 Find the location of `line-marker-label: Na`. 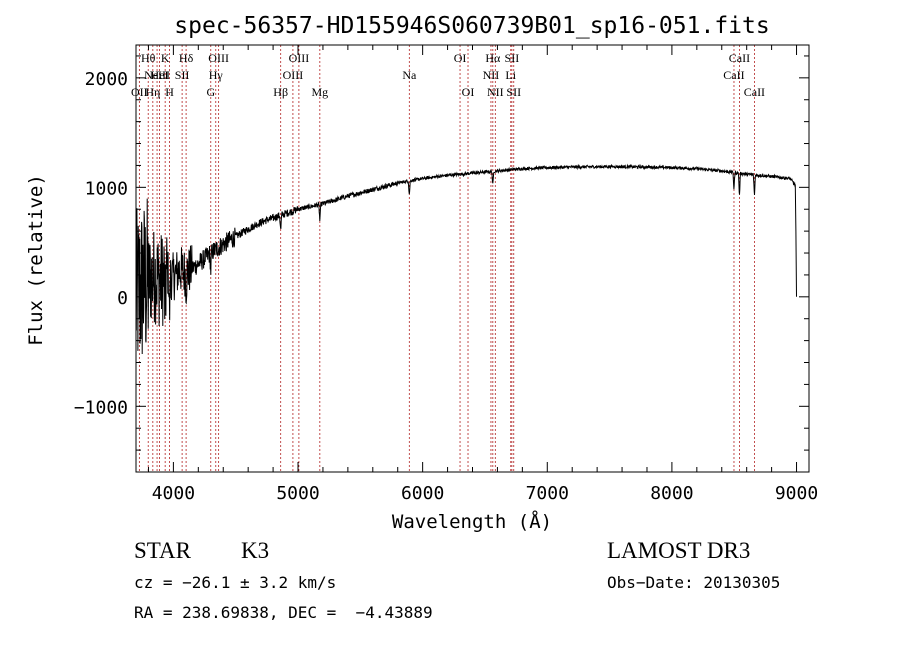

line-marker-label: Na is located at coordinates (409, 75).